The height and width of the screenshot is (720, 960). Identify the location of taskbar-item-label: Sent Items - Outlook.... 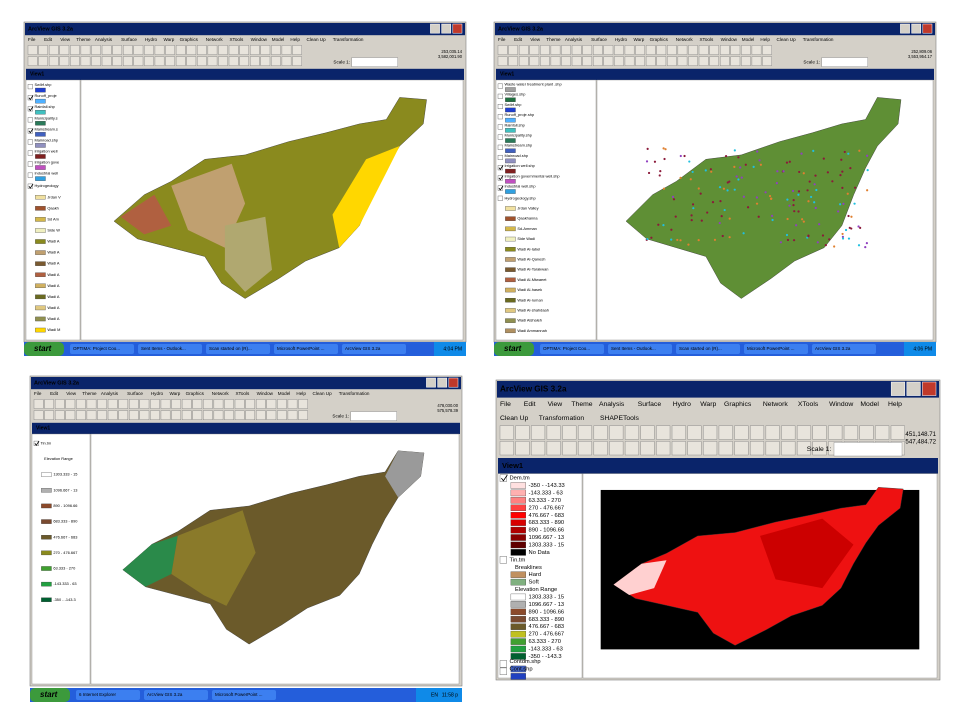
(163, 348).